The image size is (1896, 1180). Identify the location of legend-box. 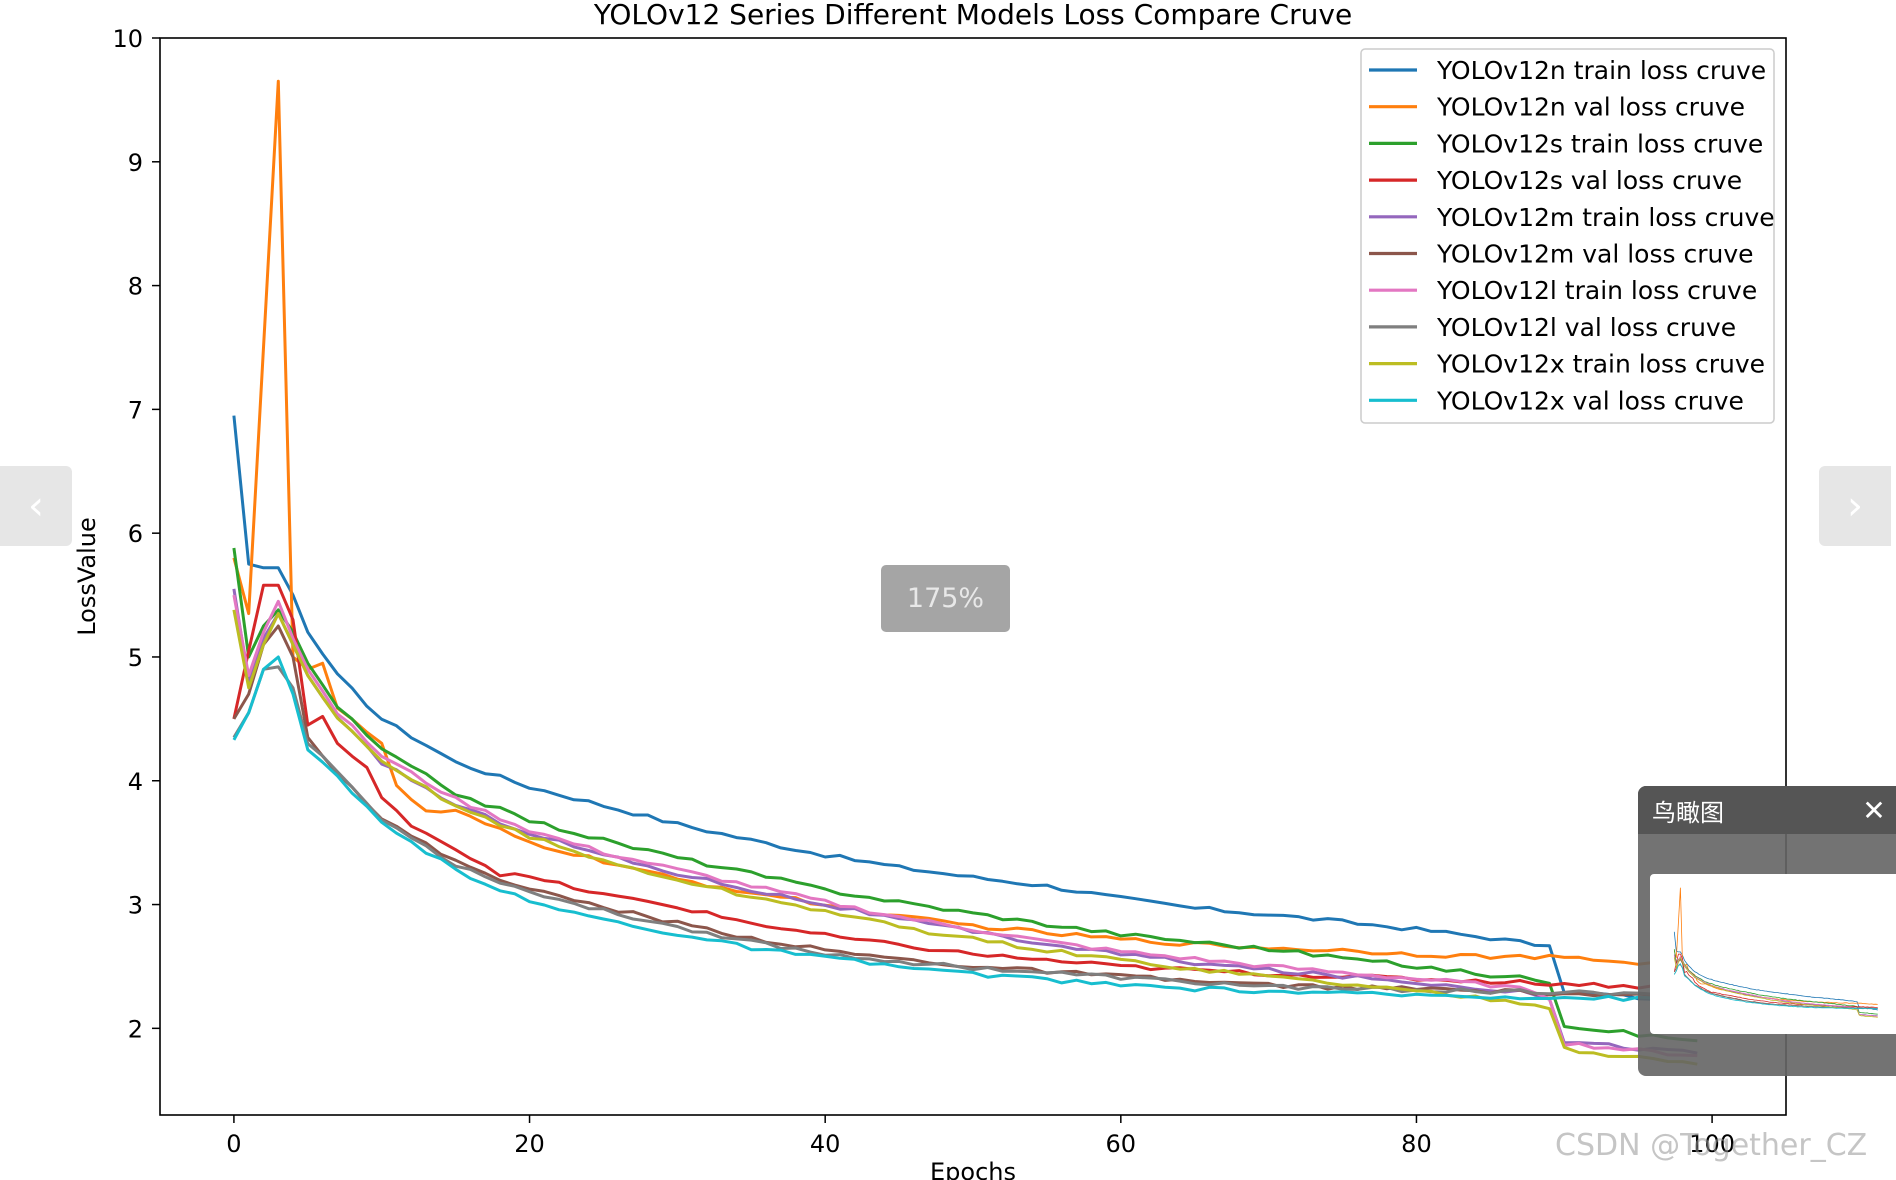
(1567, 236).